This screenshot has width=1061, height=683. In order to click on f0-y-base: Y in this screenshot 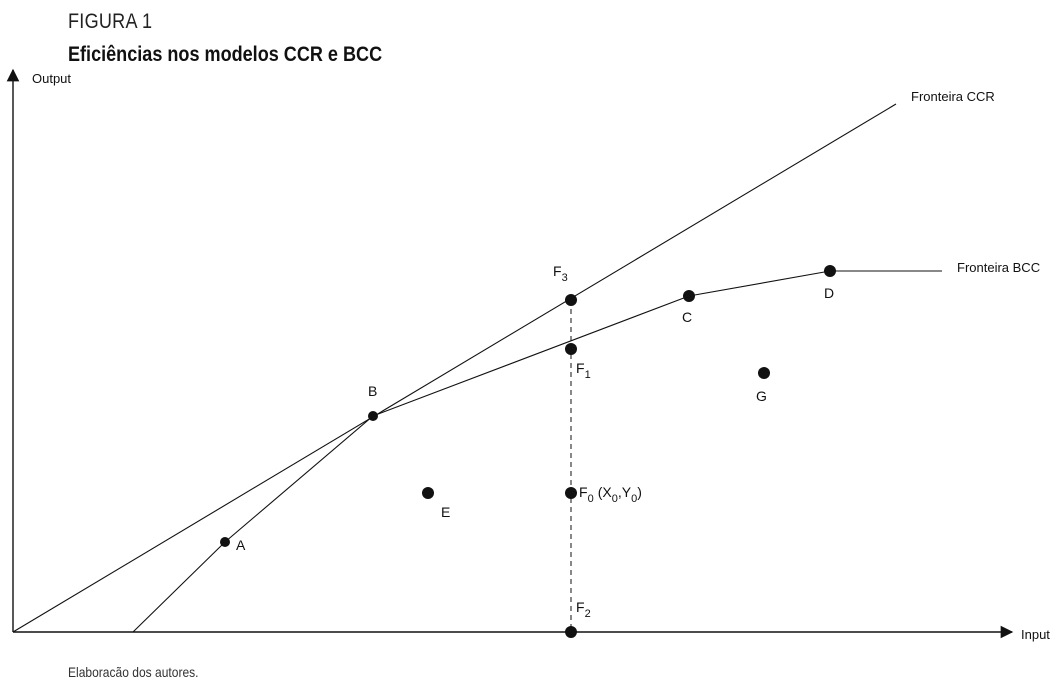, I will do `click(627, 492)`.